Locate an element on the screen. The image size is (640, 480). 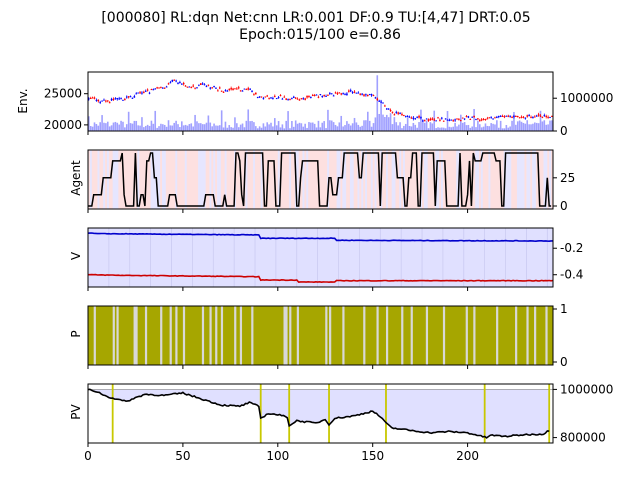
env-ytick-label: 25000 is located at coordinates (63, 94).